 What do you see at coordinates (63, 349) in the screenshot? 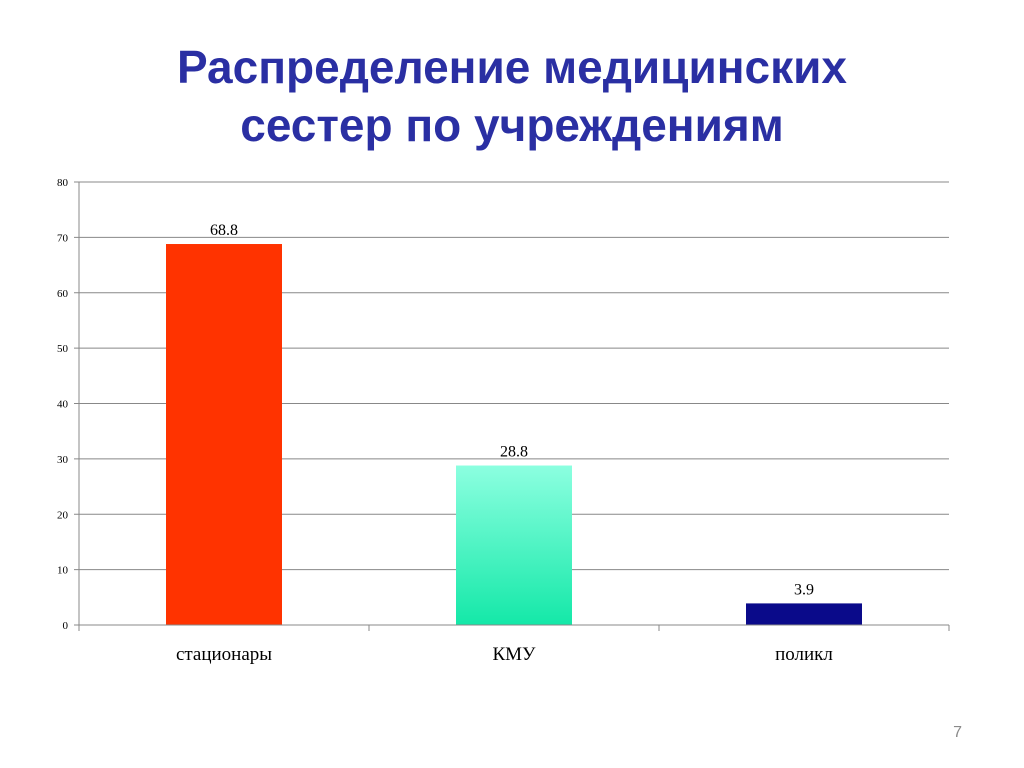
I see `y-tick-label: 50` at bounding box center [63, 349].